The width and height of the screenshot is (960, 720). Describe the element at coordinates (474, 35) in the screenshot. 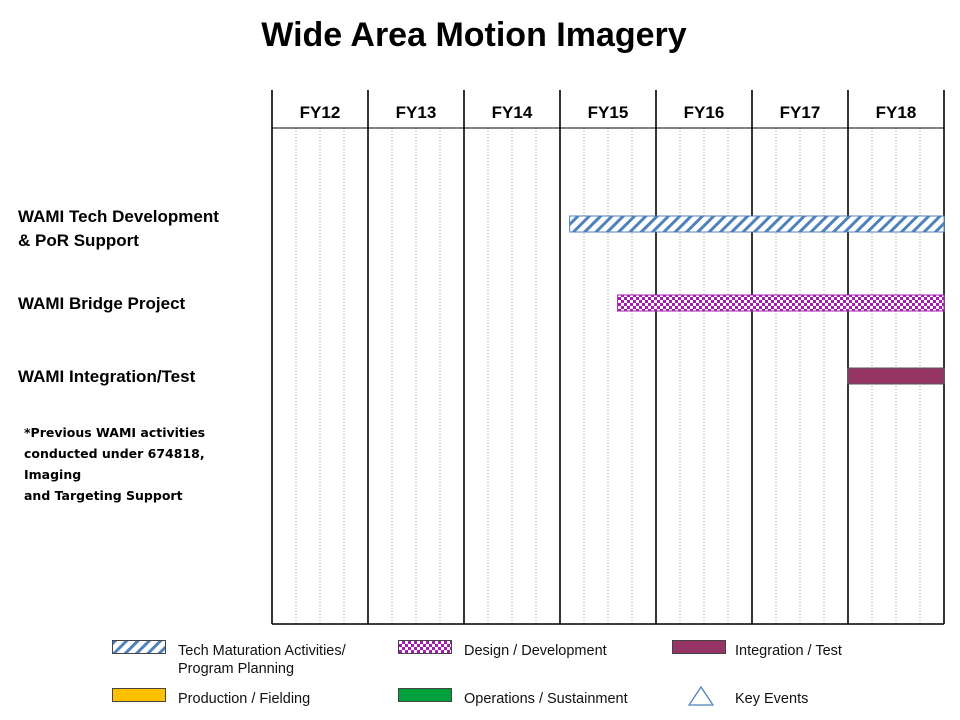

I see `chart-title: Wide Area Motion Imagery` at that location.